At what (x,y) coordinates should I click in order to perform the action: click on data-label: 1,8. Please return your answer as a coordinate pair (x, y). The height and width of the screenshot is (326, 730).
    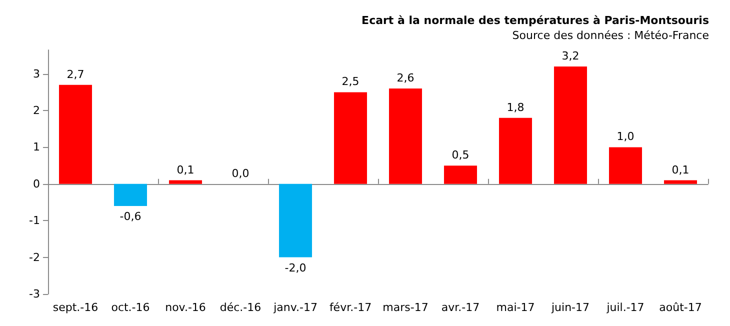
    Looking at the image, I should click on (515, 107).